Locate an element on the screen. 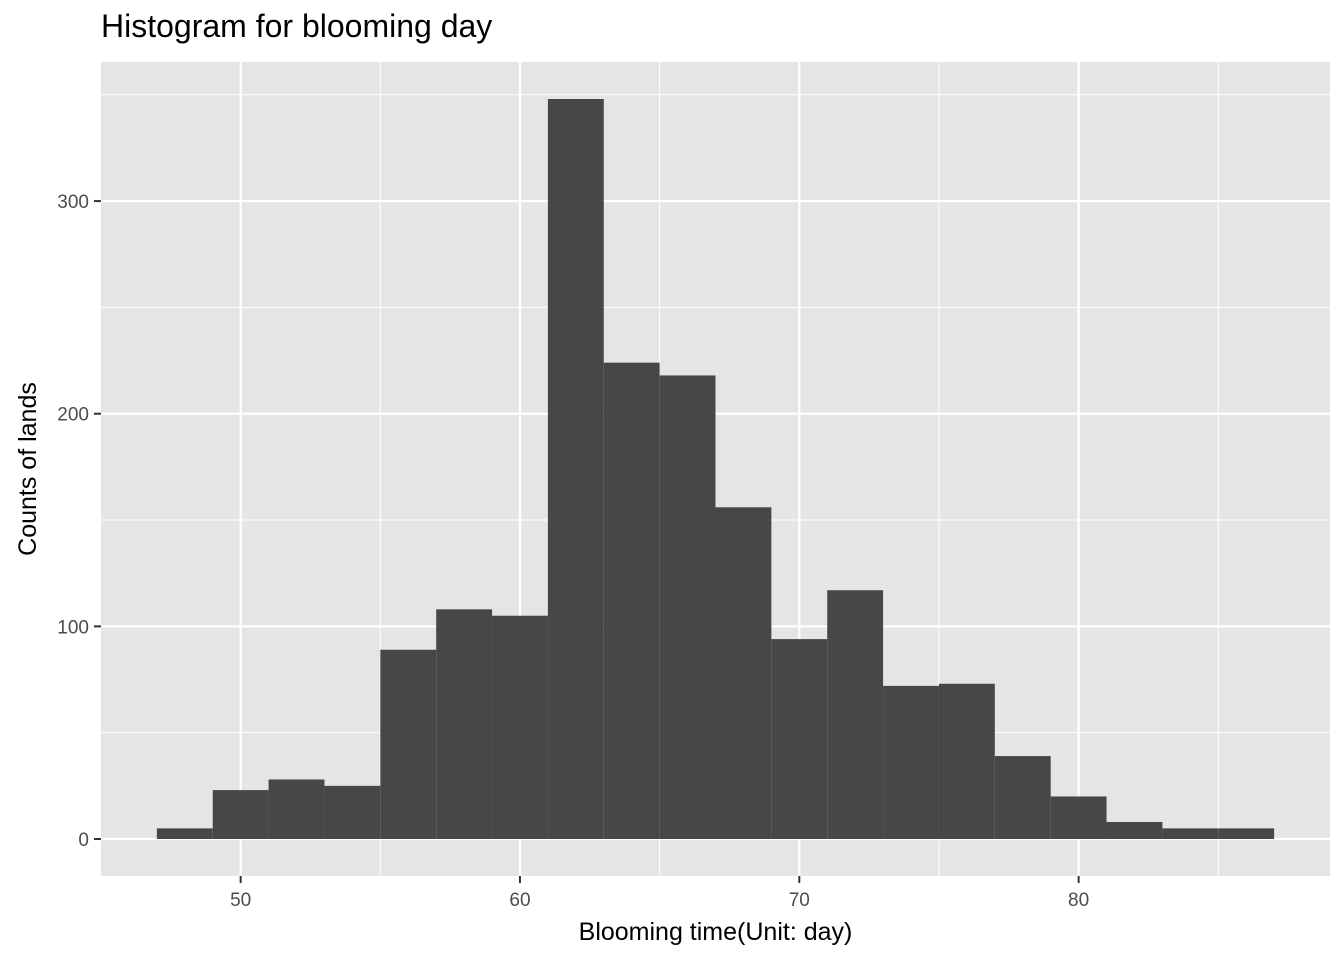  x-axis-title: Blooming time(Unit: day) is located at coordinates (716, 932).